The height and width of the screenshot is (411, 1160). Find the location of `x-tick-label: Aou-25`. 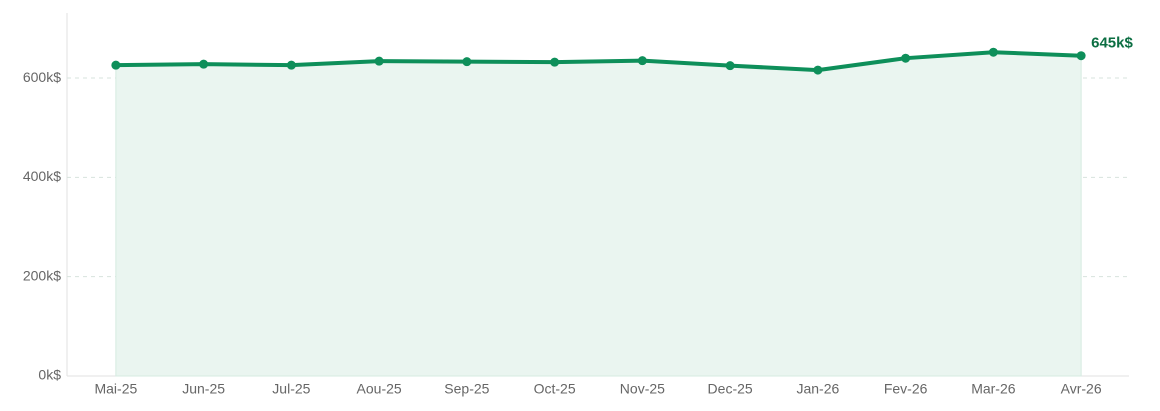

x-tick-label: Aou-25 is located at coordinates (379, 389).